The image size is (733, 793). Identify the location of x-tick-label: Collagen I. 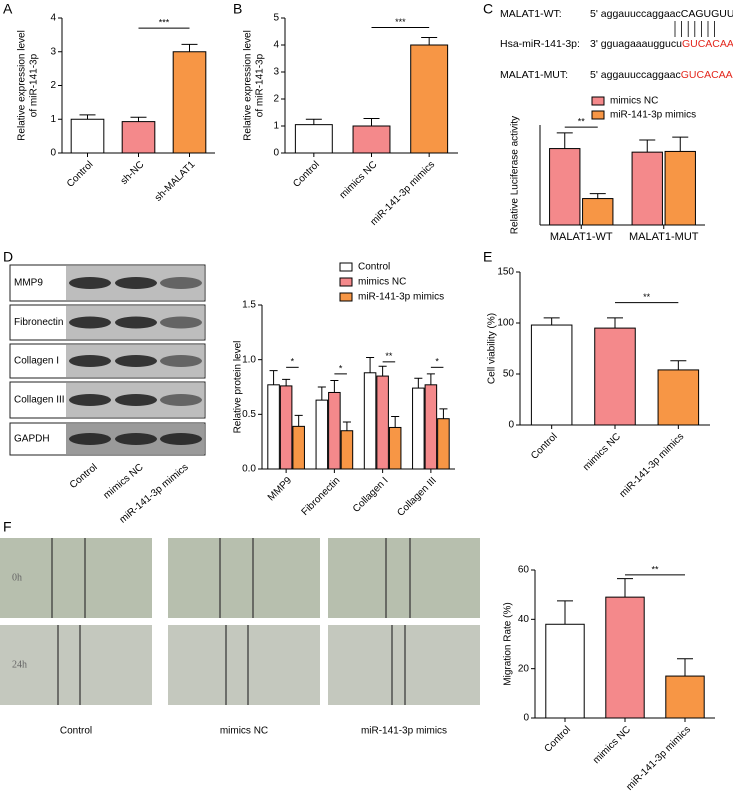
(371, 495).